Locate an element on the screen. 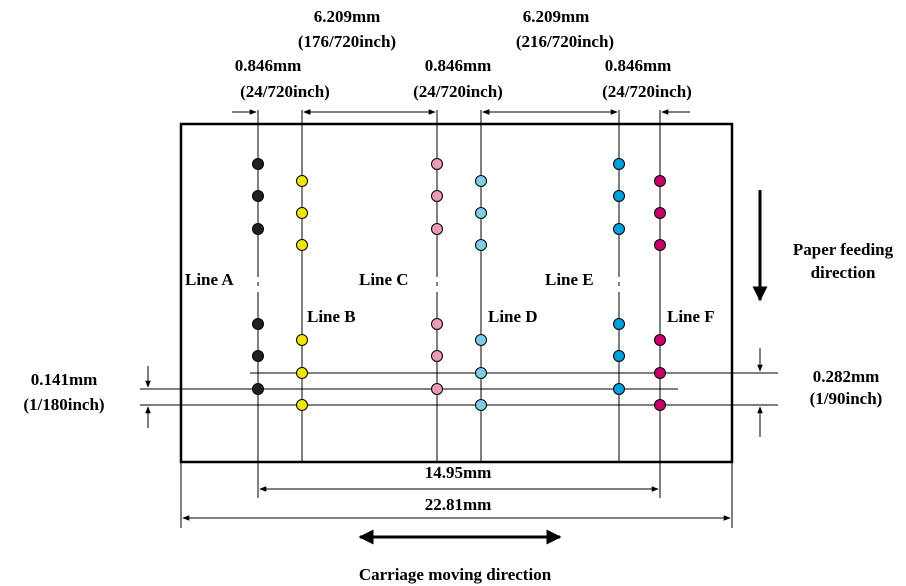 The height and width of the screenshot is (586, 906). label-line-c: Line C is located at coordinates (384, 279).